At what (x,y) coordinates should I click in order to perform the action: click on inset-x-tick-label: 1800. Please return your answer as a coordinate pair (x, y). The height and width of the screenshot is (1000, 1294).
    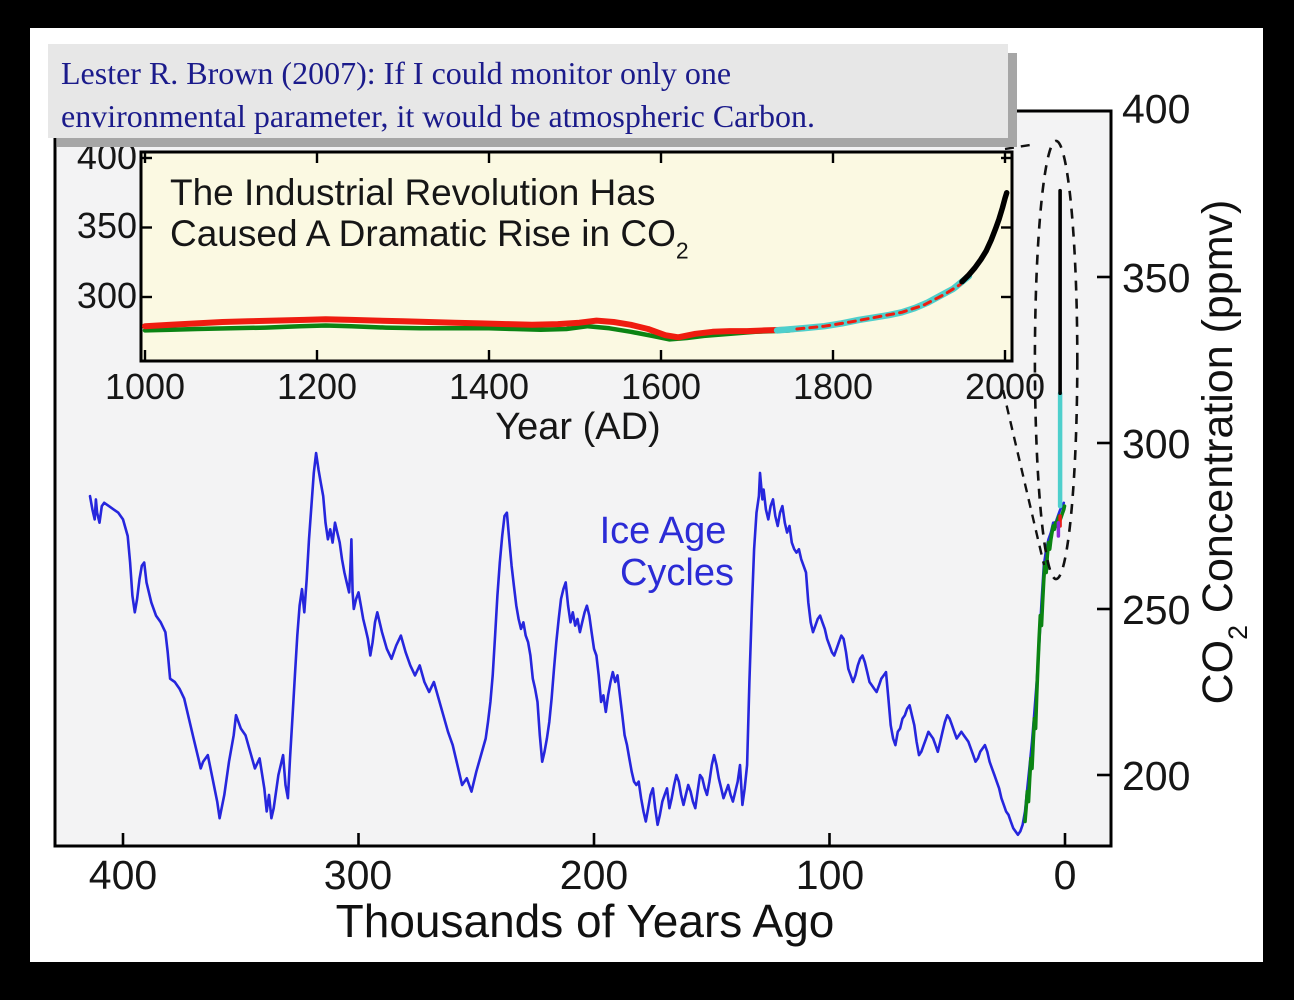
    Looking at the image, I should click on (833, 386).